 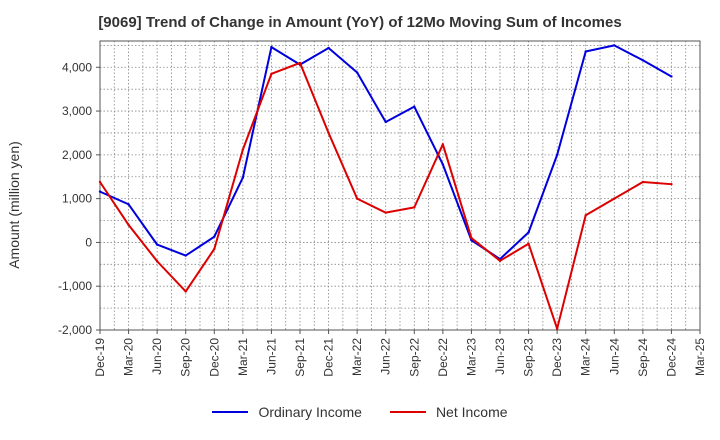 I want to click on legend: Ordinary Income Net Income, so click(x=360, y=412).